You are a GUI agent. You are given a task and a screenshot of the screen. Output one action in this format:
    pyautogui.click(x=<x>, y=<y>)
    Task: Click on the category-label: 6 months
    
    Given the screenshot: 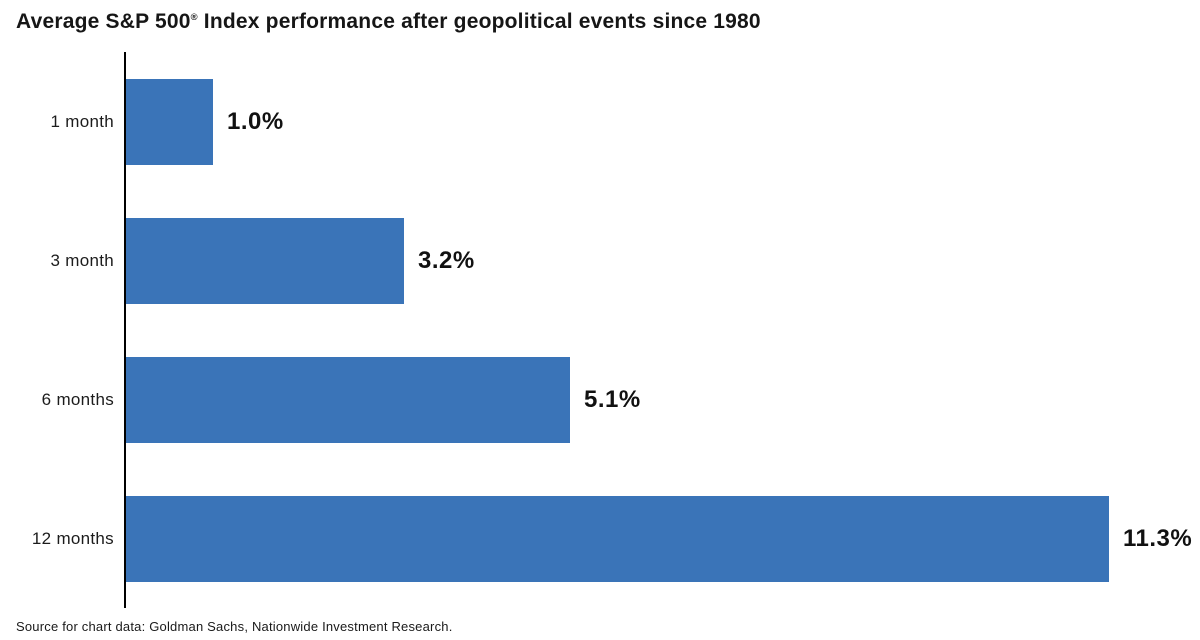 What is the action you would take?
    pyautogui.click(x=77, y=399)
    